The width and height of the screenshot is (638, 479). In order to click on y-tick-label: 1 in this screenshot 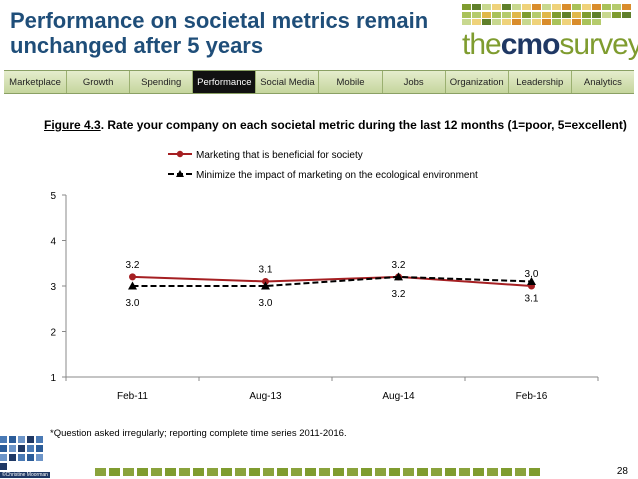, I will do `click(53, 378)`.